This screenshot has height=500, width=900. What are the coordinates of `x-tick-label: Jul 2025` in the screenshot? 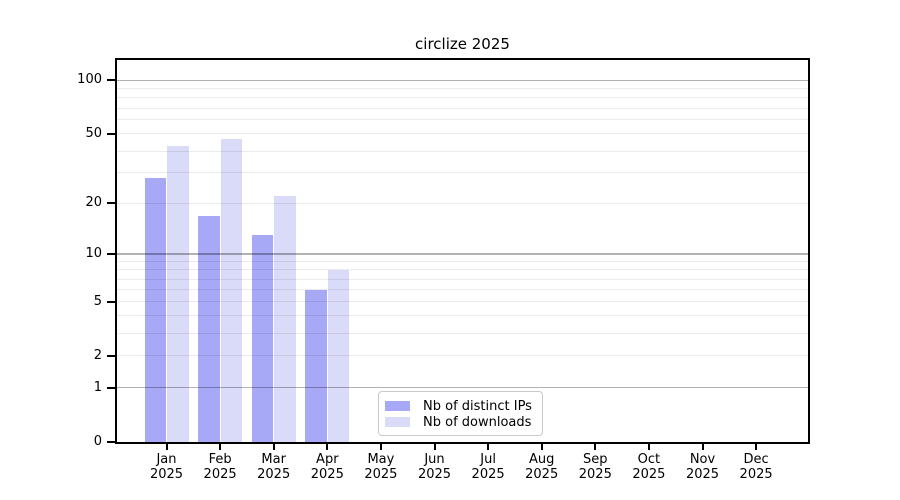 It's located at (488, 467).